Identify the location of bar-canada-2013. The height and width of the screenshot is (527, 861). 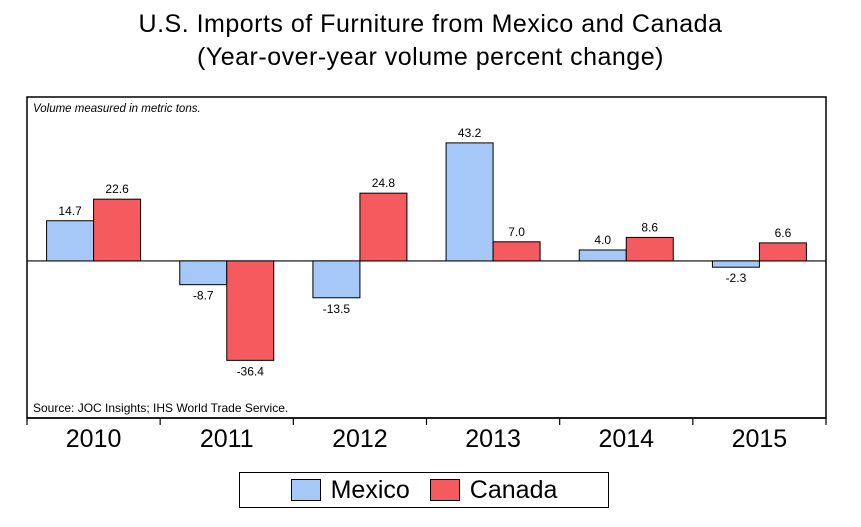
(516, 251).